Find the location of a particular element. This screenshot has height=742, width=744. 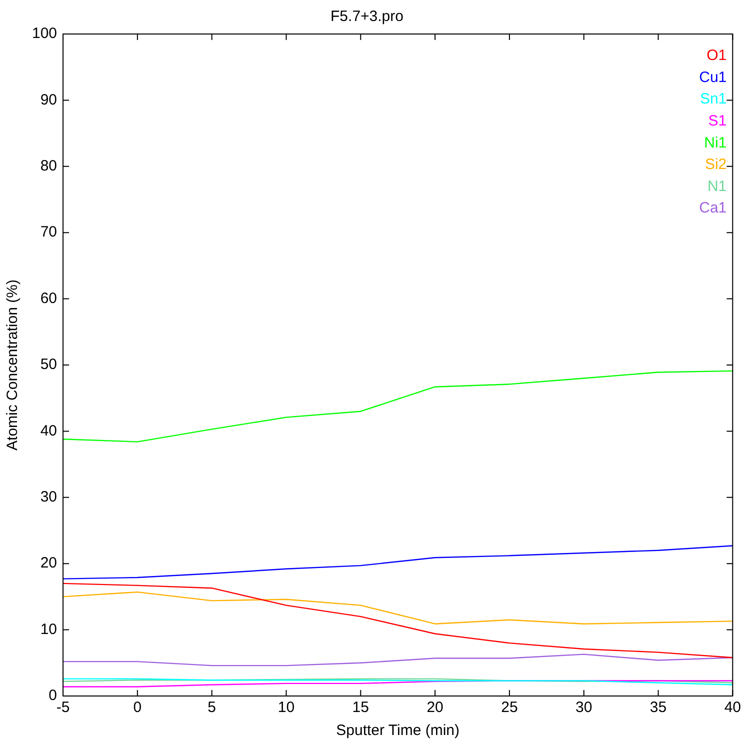

x-tick-label: 20 is located at coordinates (435, 707).